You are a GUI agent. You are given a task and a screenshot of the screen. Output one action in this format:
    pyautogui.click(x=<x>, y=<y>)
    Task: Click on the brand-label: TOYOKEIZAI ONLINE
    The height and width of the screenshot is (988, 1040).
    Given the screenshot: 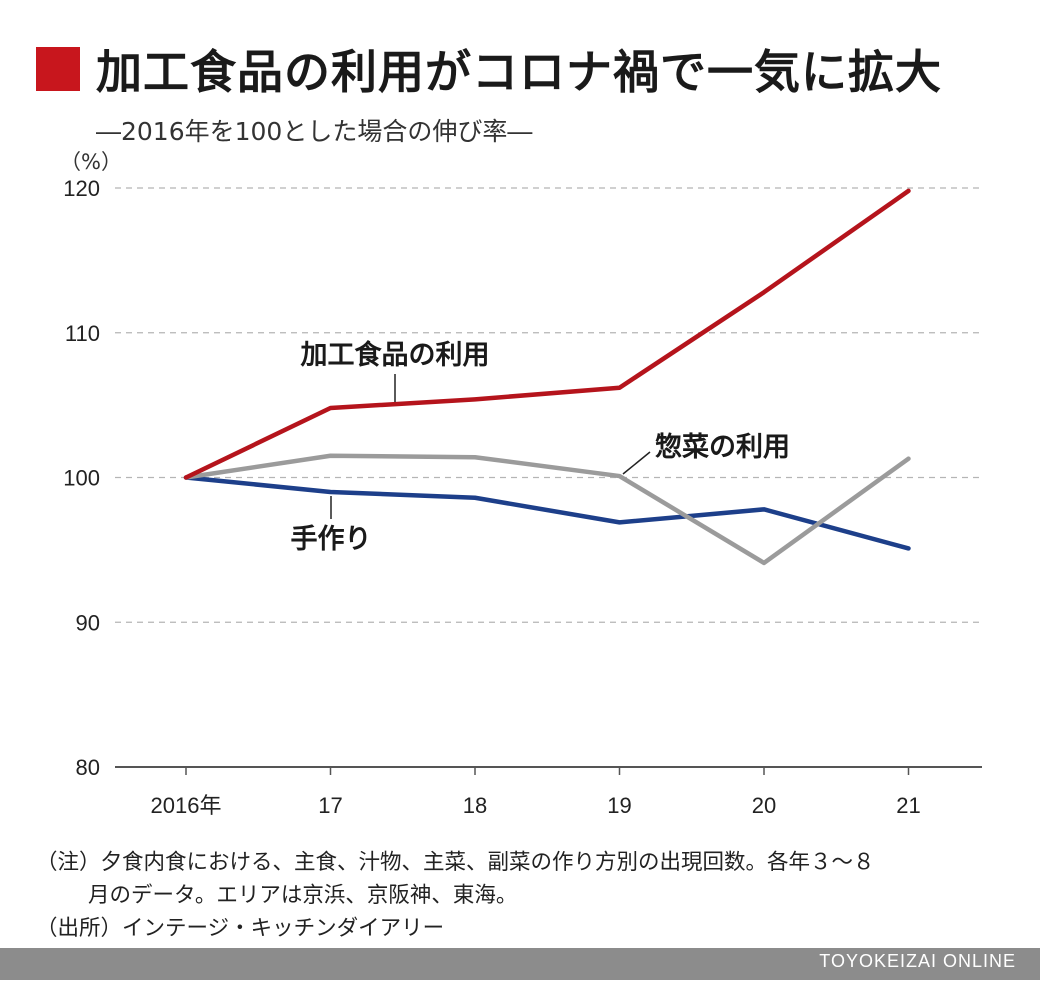 What is the action you would take?
    pyautogui.click(x=917, y=961)
    